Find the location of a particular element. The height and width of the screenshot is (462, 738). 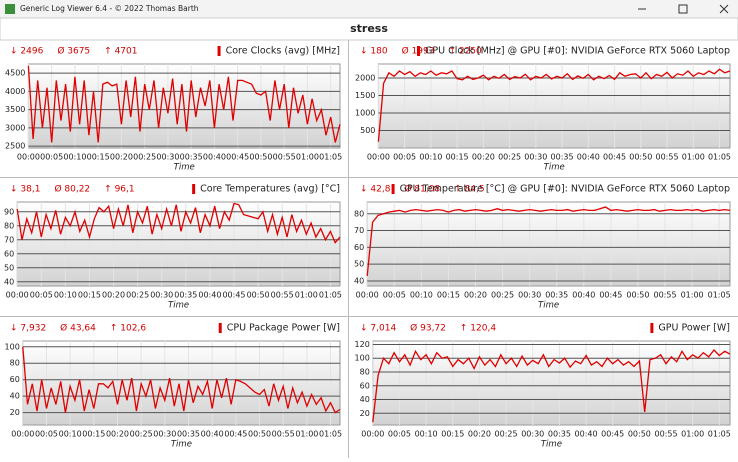

stat-value: Ø 93,72 is located at coordinates (428, 328).